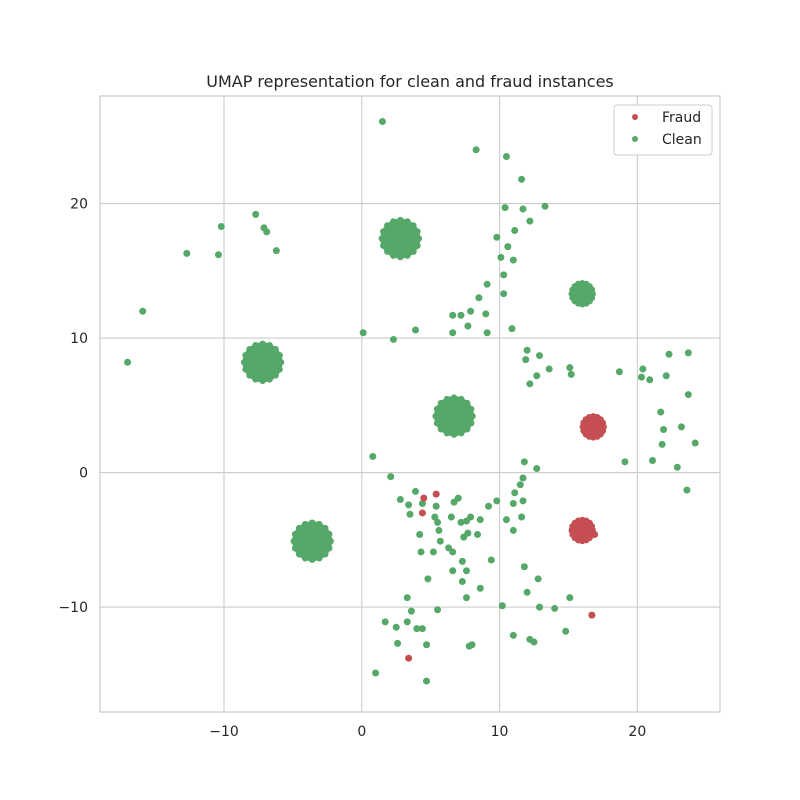  I want to click on legend-label-clean: Clean, so click(682, 140).